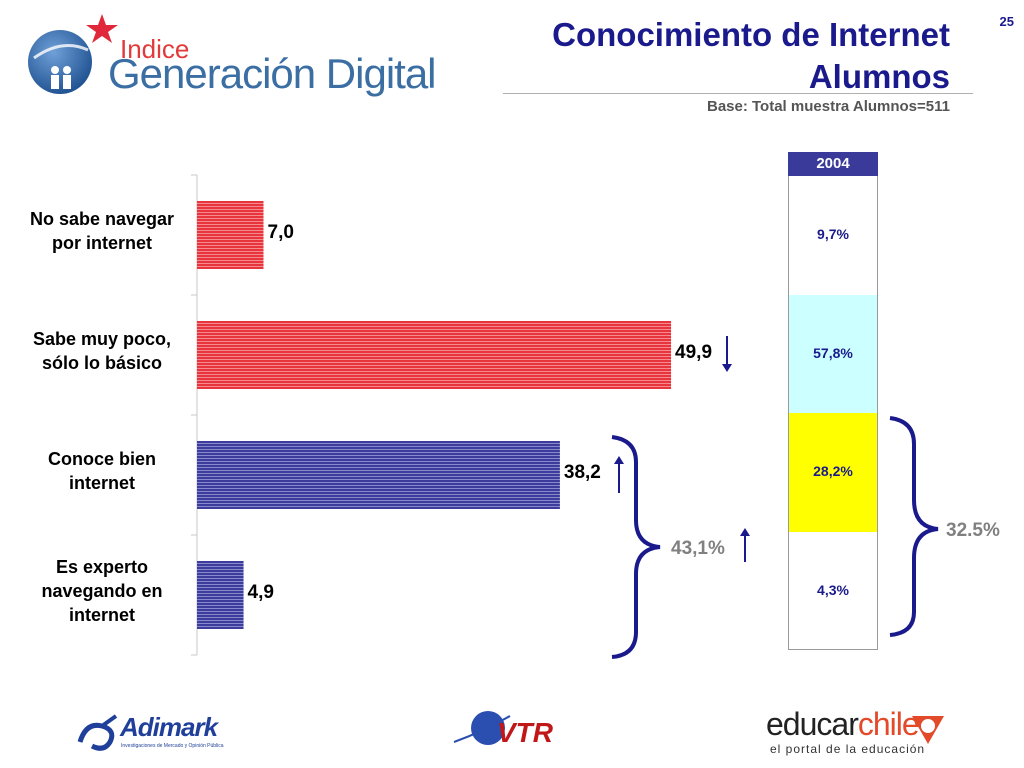 This screenshot has width=1024, height=768. I want to click on title-line-2: Alumnos, so click(879, 76).